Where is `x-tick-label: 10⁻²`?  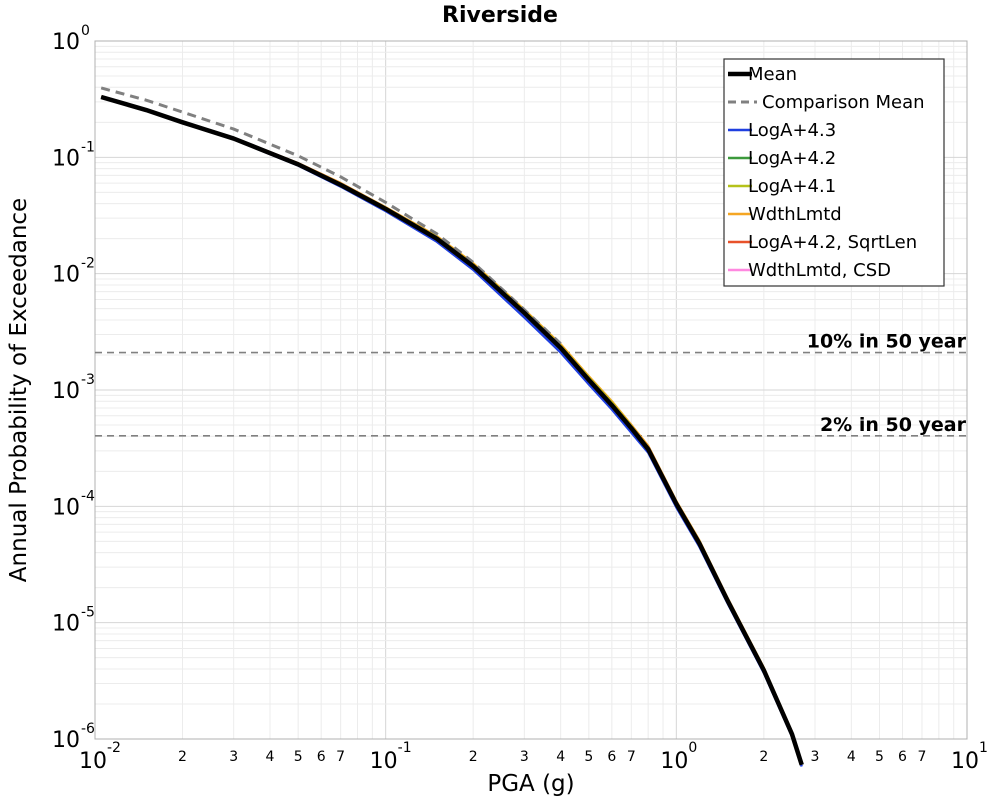 x-tick-label: 10⁻² is located at coordinates (100, 757).